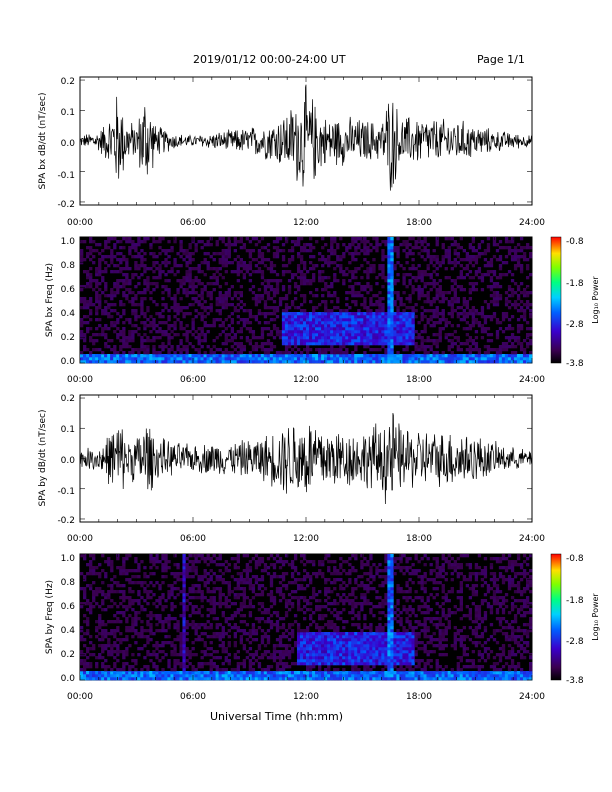 This screenshot has height=792, width=612. Describe the element at coordinates (306, 137) in the screenshot. I see `dbdt-trace` at that location.